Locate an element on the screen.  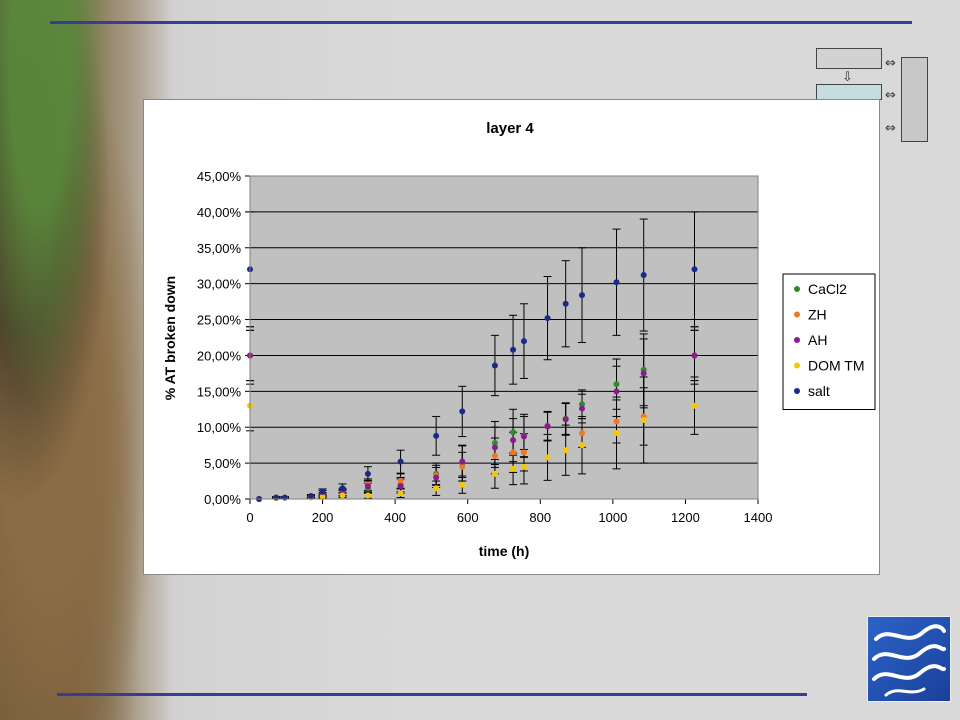
y-tick-label: 5,00% is located at coordinates (222, 463).